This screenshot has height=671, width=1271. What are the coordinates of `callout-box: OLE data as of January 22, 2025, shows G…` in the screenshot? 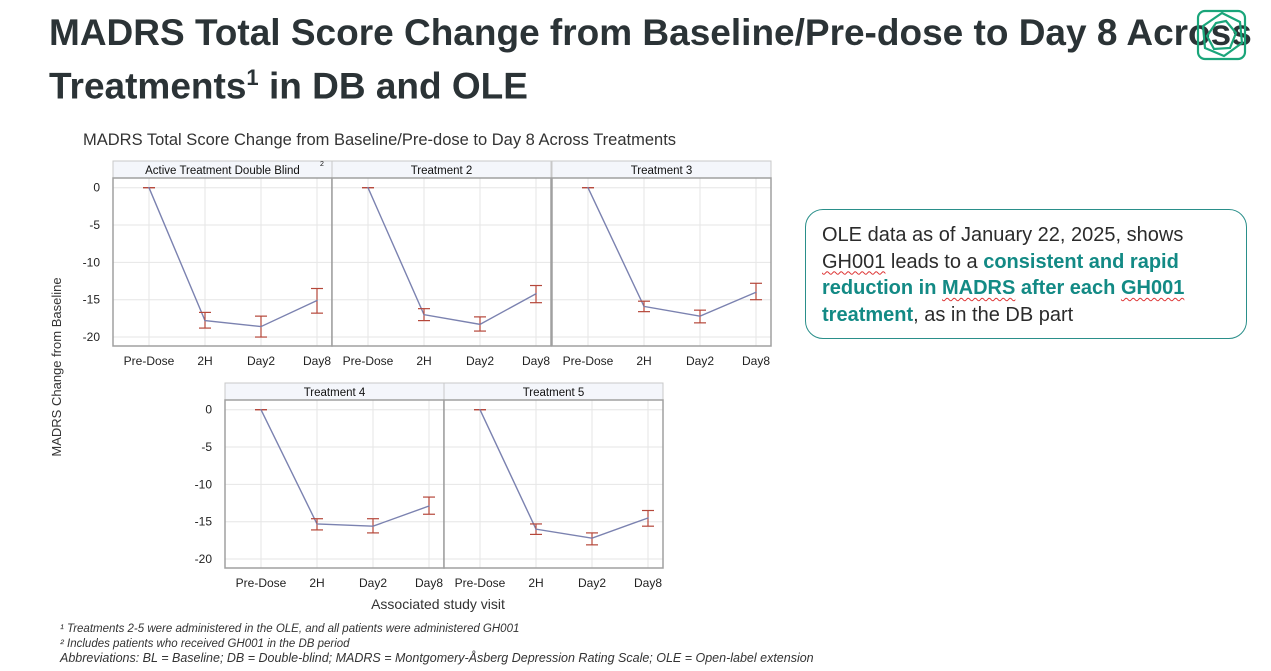 It's located at (1026, 274).